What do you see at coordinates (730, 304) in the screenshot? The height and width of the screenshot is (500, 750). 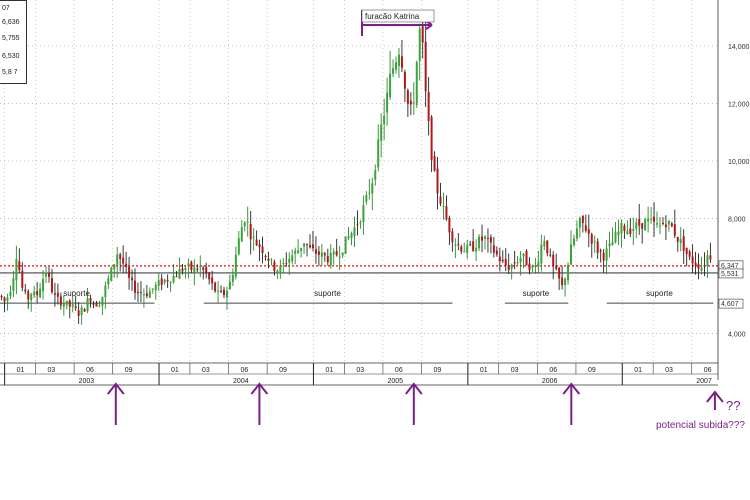 I see `support-value-label: 4,607` at bounding box center [730, 304].